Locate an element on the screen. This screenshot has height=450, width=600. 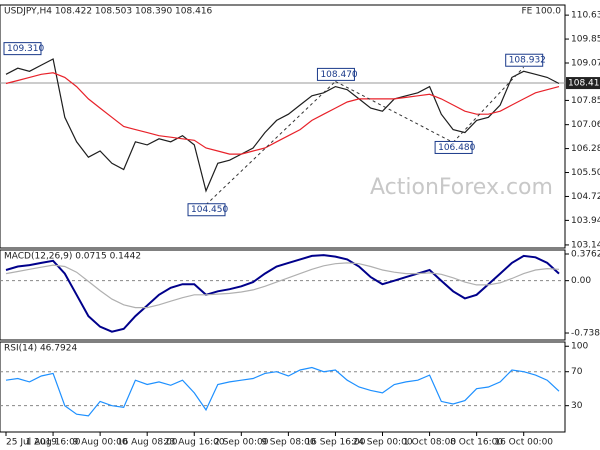
y-tick-label: -0.7385 is located at coordinates (585, 334).